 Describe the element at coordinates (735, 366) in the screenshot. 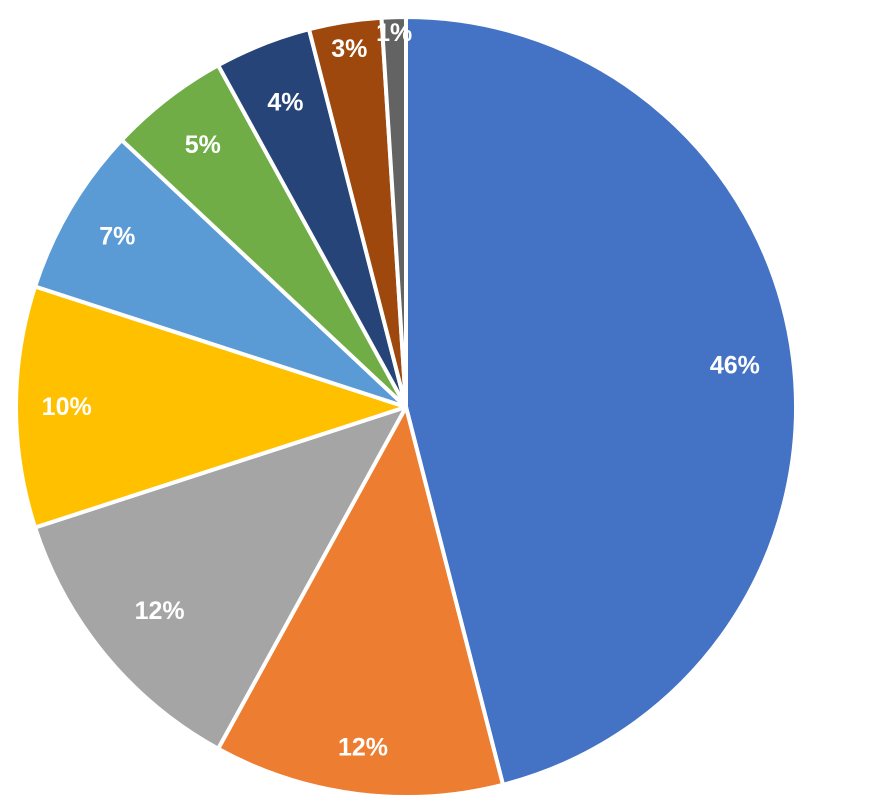

I see `pie-slice-label-1: 46%` at that location.